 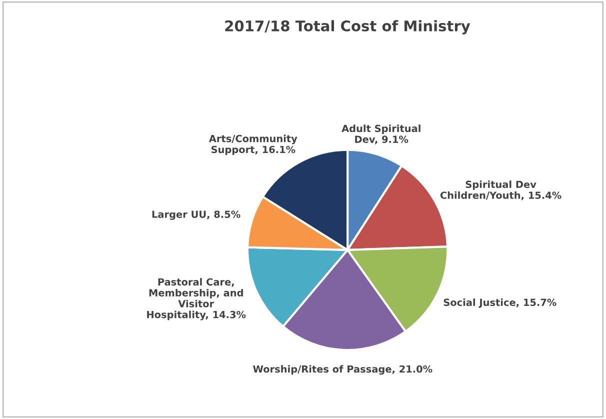 What do you see at coordinates (501, 190) in the screenshot?
I see `slice-label: Spiritual Dev Children/Youth, 15.4%` at bounding box center [501, 190].